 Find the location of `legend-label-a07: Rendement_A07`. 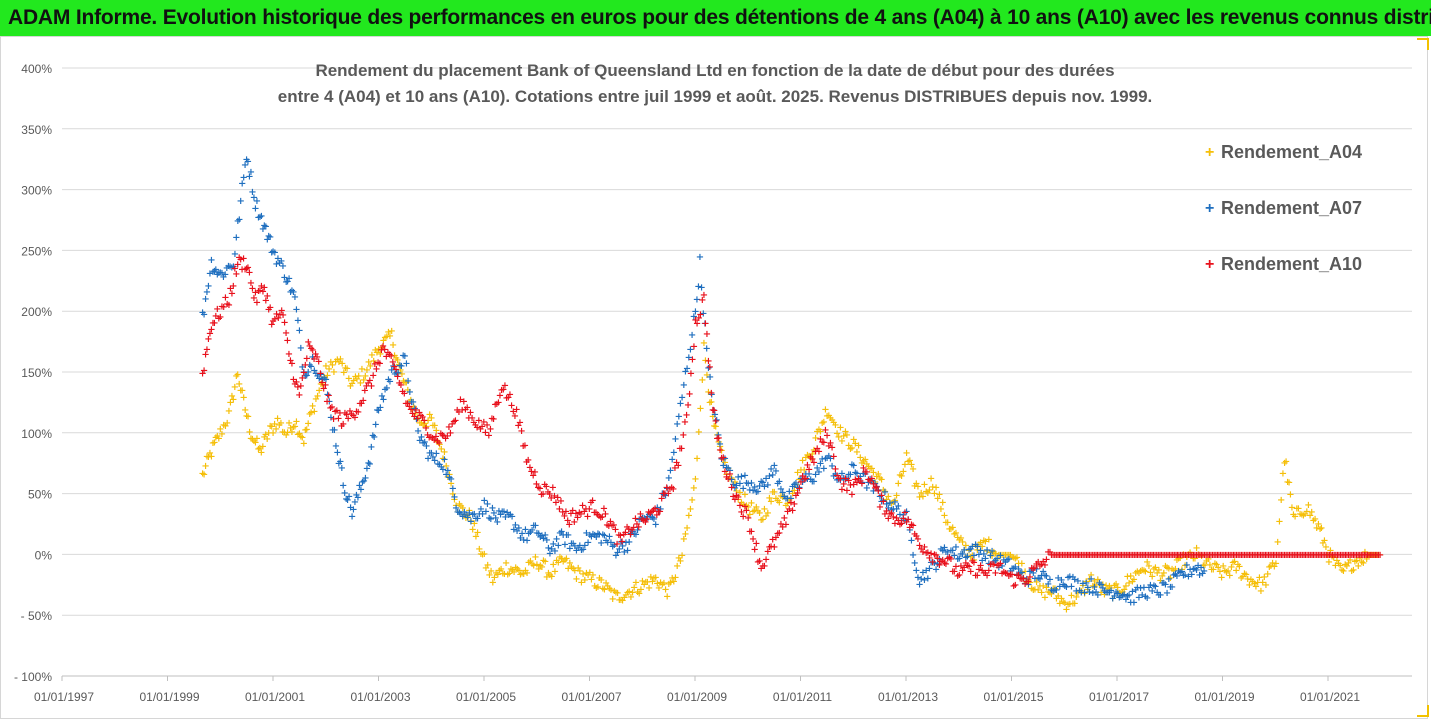

legend-label-a07: Rendement_A07 is located at coordinates (1292, 208).